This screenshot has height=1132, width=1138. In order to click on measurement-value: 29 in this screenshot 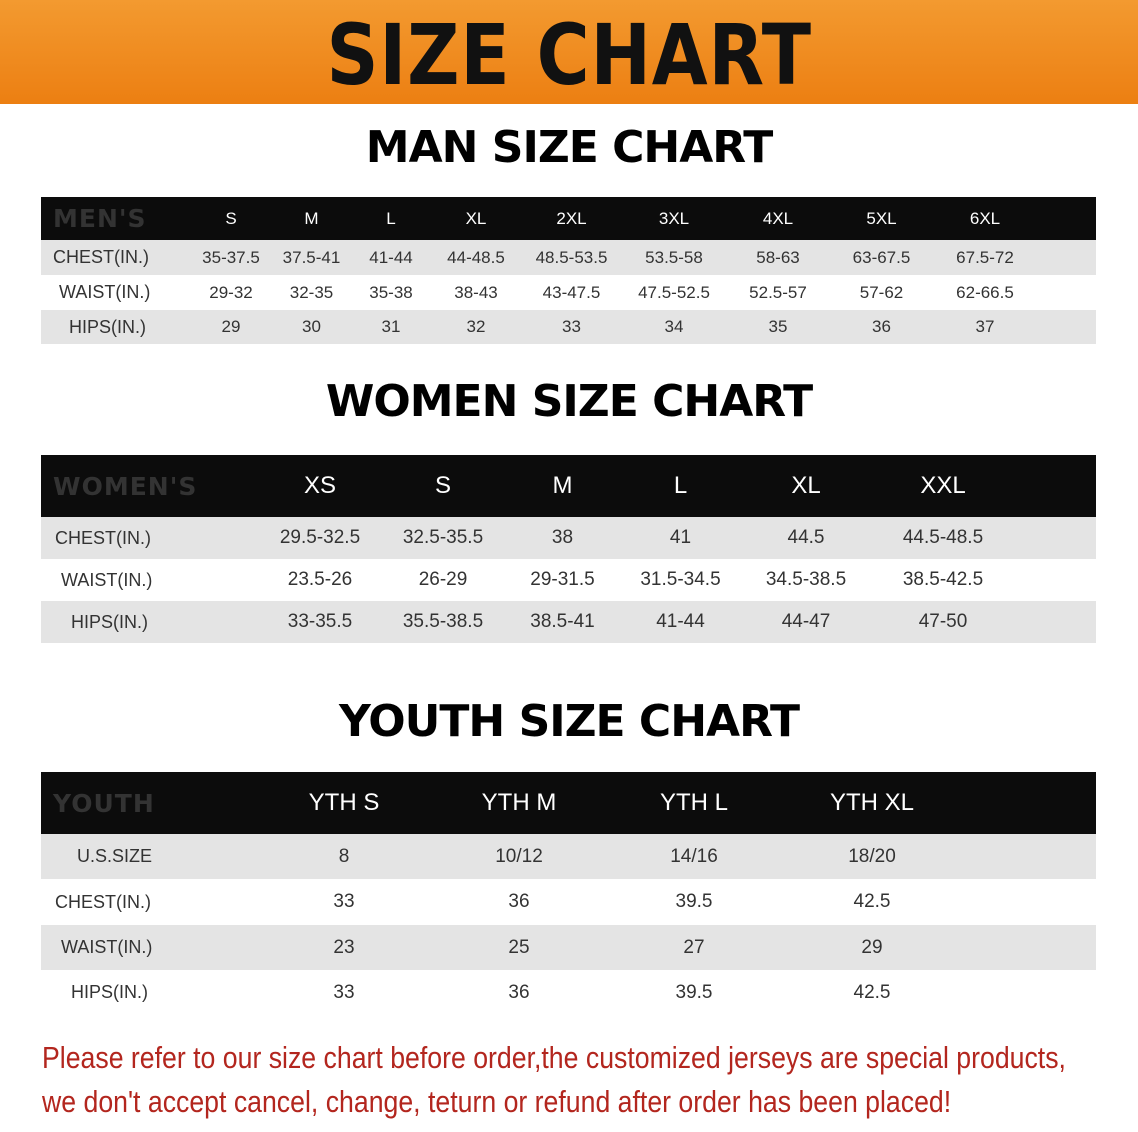, I will do `click(872, 947)`.